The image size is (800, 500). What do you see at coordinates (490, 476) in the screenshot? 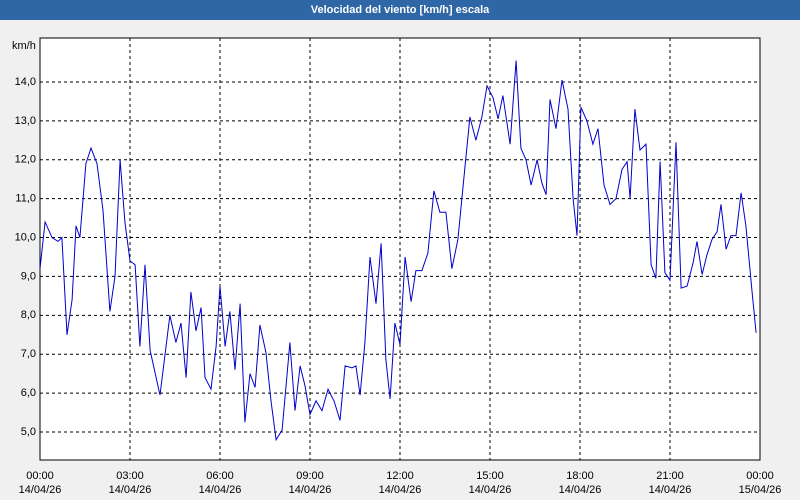
I see `x-tick-label: 15:00` at bounding box center [490, 476].